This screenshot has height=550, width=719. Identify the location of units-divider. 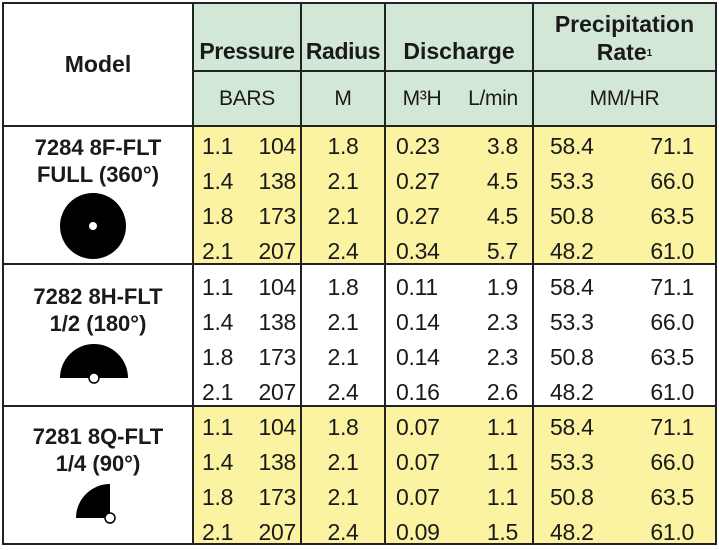
(454, 71).